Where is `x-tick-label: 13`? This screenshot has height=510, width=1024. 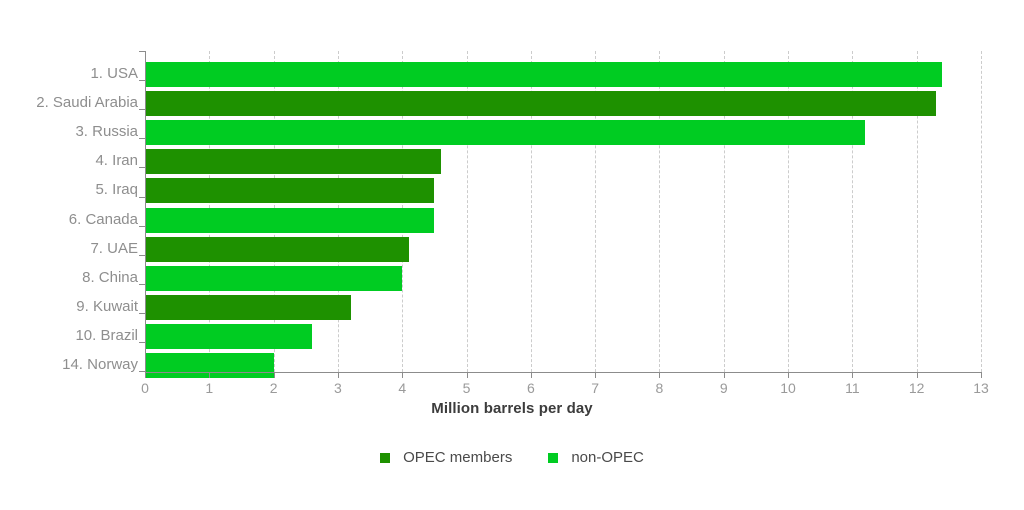
x-tick-label: 13 is located at coordinates (981, 388).